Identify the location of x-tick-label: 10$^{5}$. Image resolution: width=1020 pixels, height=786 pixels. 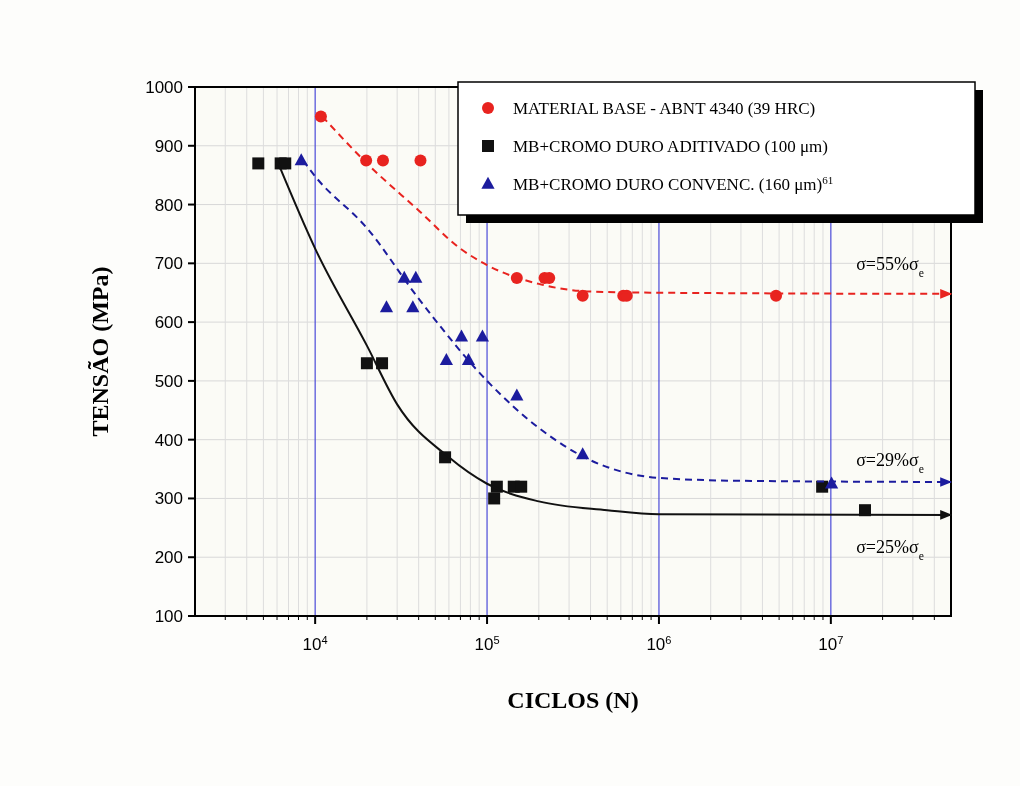
(487, 644).